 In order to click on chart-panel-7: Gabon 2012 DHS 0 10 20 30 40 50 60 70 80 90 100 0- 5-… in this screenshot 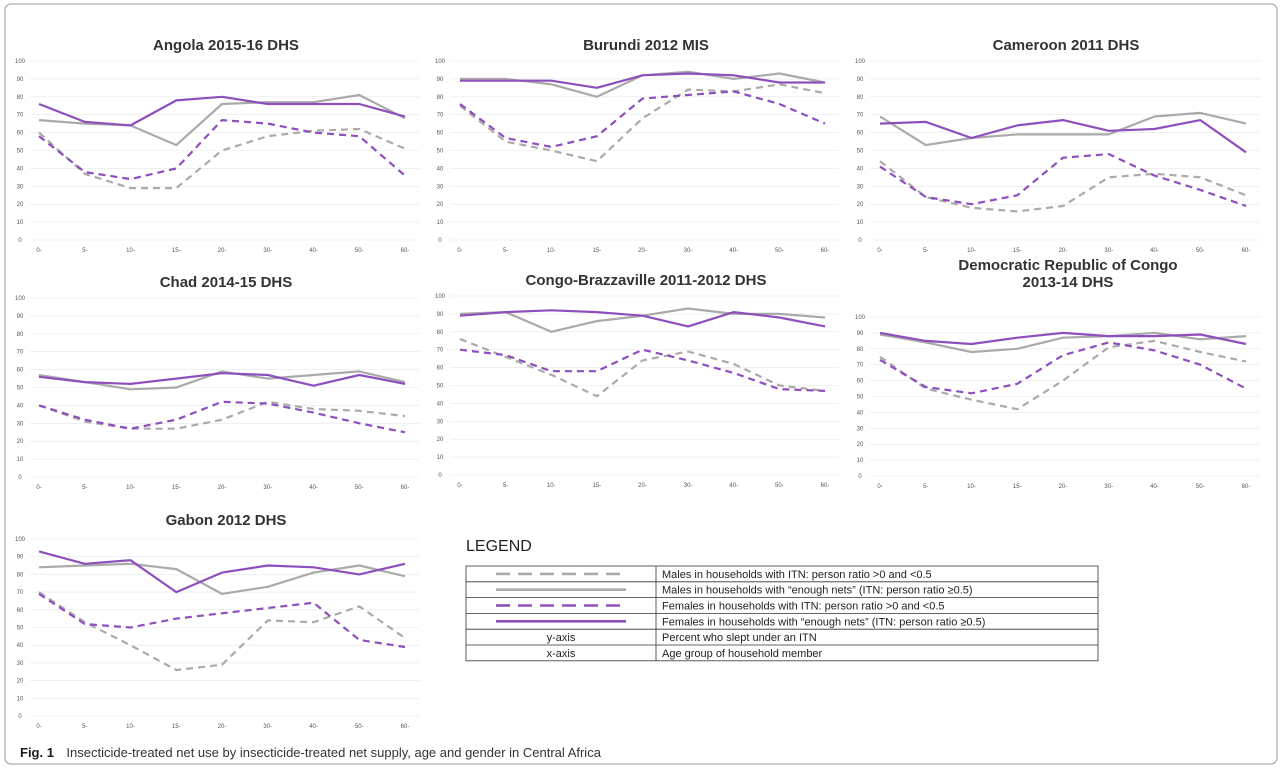, I will do `click(217, 621)`.